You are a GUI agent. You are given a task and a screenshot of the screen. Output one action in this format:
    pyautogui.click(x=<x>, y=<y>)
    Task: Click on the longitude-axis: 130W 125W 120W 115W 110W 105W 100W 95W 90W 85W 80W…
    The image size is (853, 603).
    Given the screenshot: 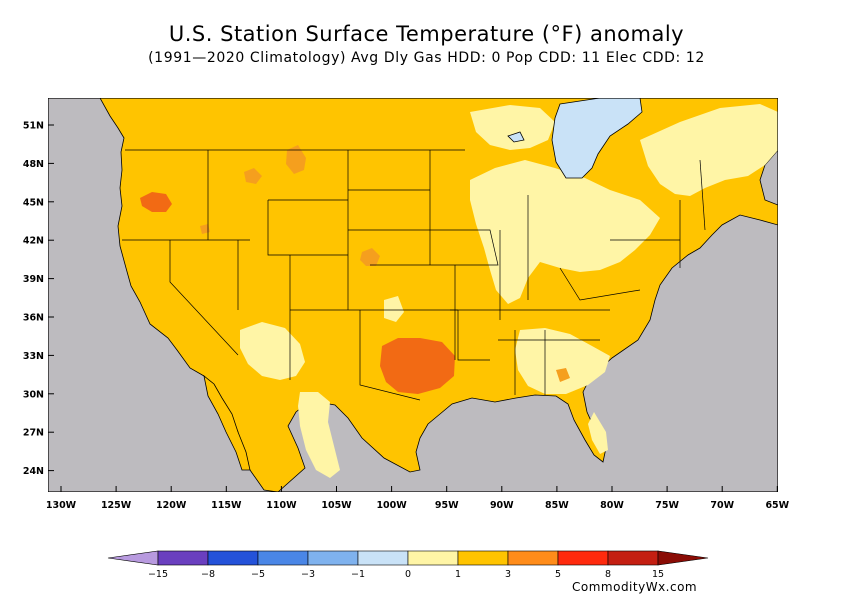 What is the action you would take?
    pyautogui.click(x=418, y=498)
    